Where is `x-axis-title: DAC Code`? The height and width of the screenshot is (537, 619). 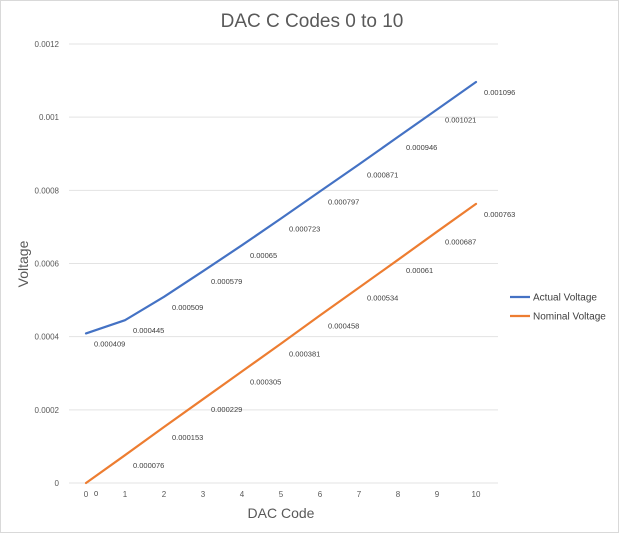
x-axis-title: DAC Code is located at coordinates (281, 513).